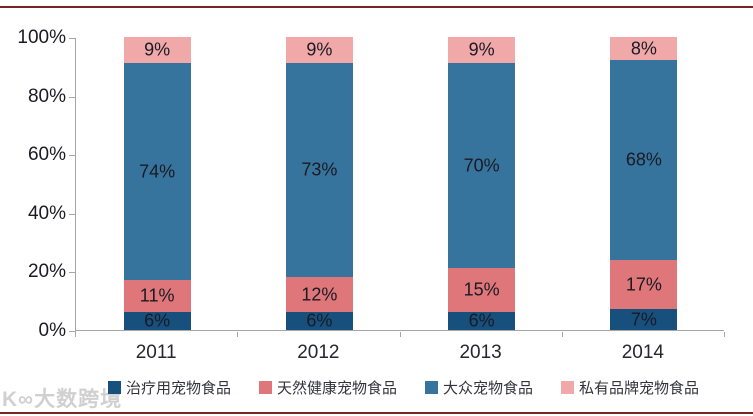 The image size is (753, 416). I want to click on y-tick-label: 100%, so click(41, 37).